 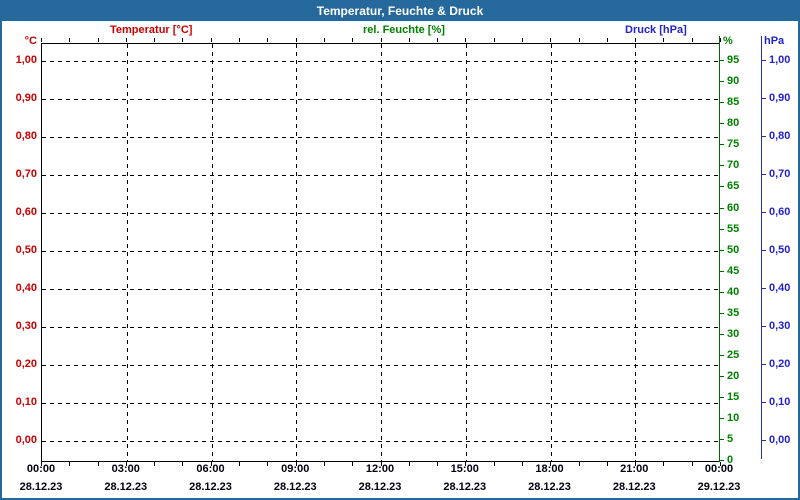 I want to click on legend-humidity: rel. Feuchte [%], so click(x=404, y=30).